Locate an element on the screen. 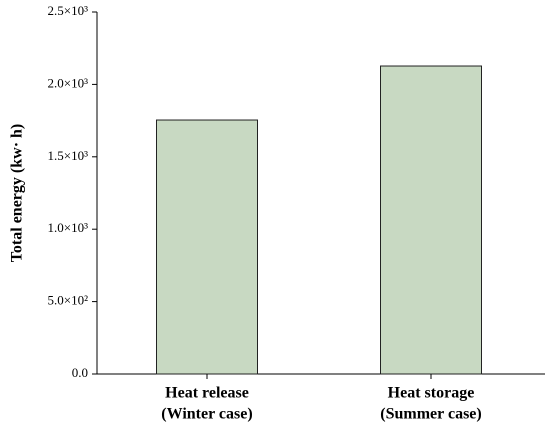  x-tick-label: (Summer case) is located at coordinates (430, 414).